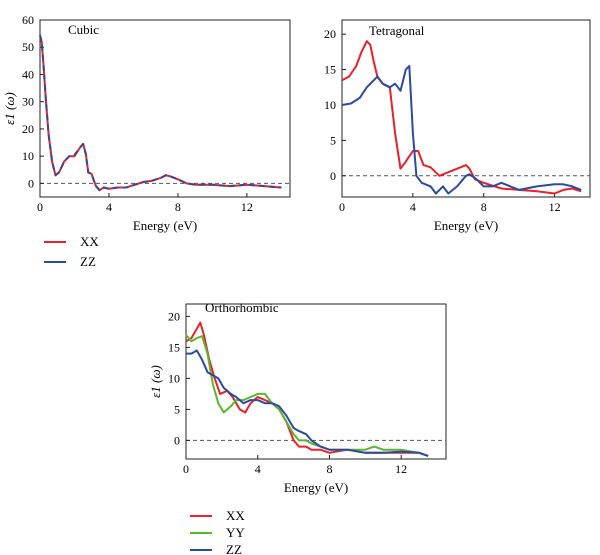 The height and width of the screenshot is (555, 600). Describe the element at coordinates (397, 30) in the screenshot. I see `panel-title: Tetragonal` at that location.